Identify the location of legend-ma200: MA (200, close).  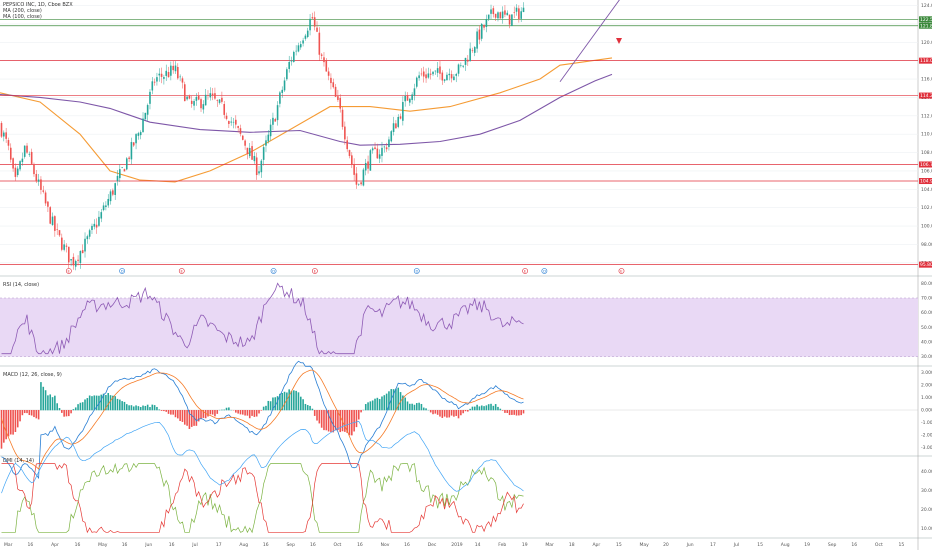
(22, 11).